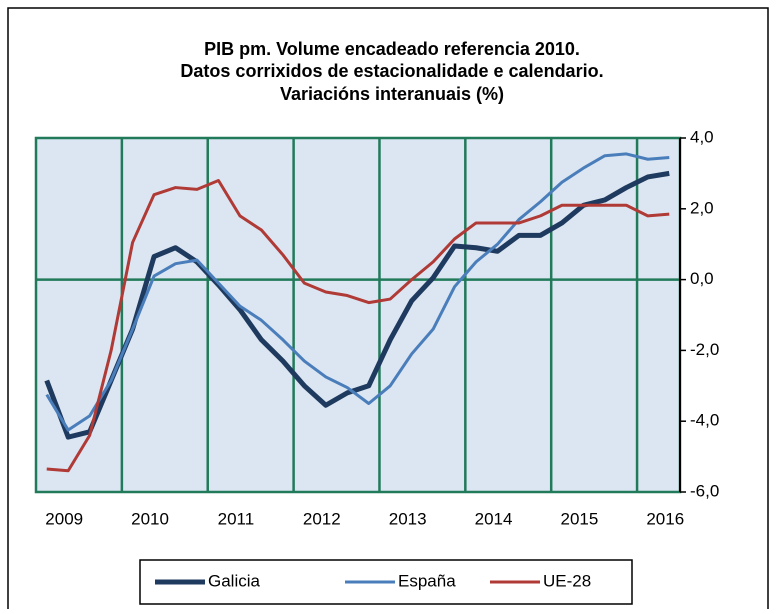 This screenshot has height=614, width=777. I want to click on legend-label: España, so click(427, 580).